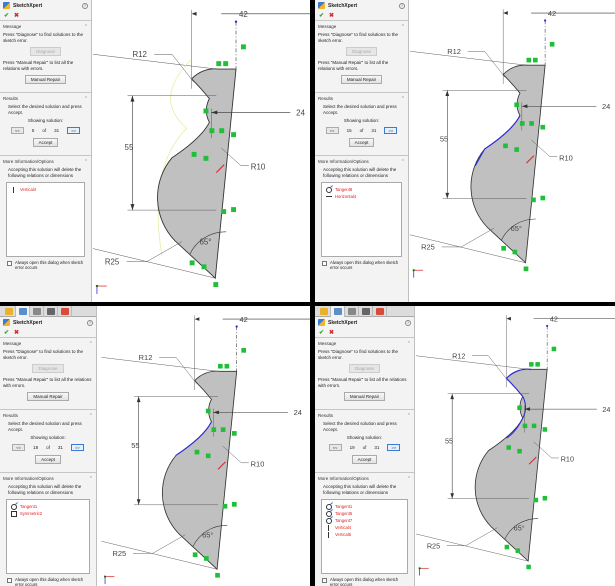  I want to click on feature-manager-tab, so click(324, 311).